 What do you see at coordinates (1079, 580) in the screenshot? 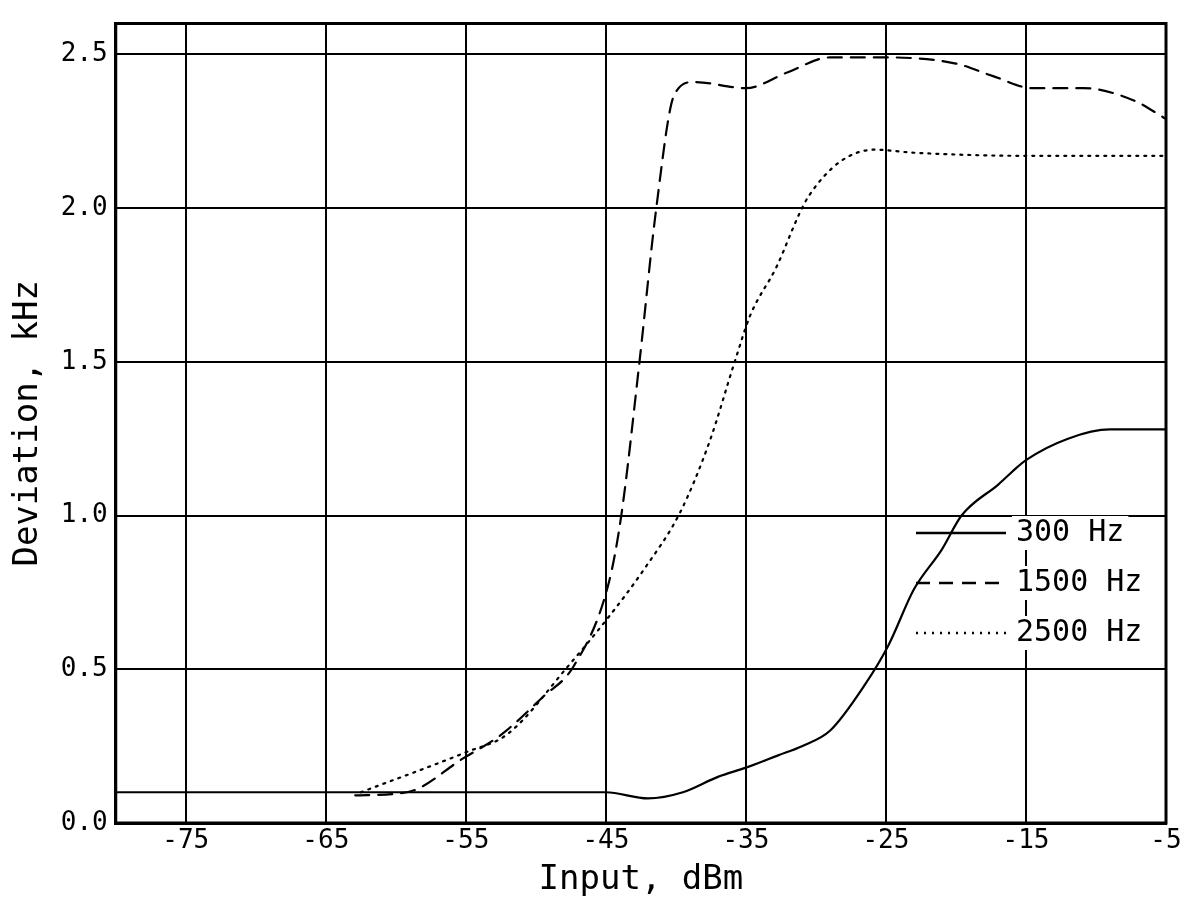
I see `legend-label: 1500 Hz` at bounding box center [1079, 580].